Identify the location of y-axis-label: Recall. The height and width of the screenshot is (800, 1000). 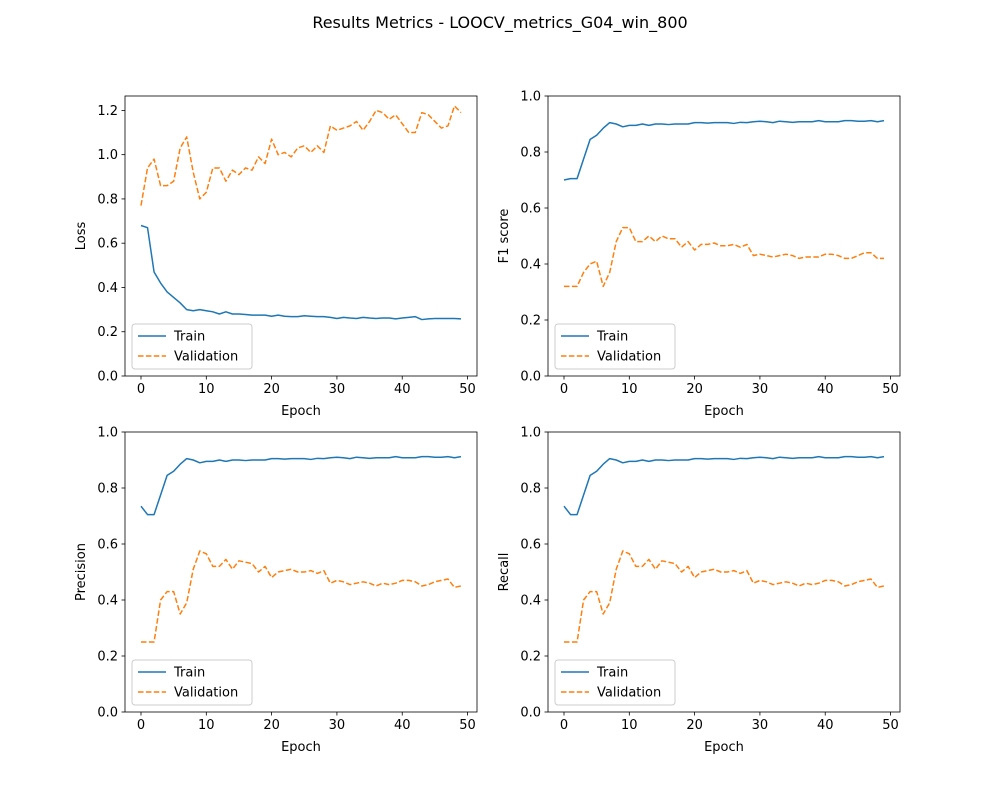
(504, 572).